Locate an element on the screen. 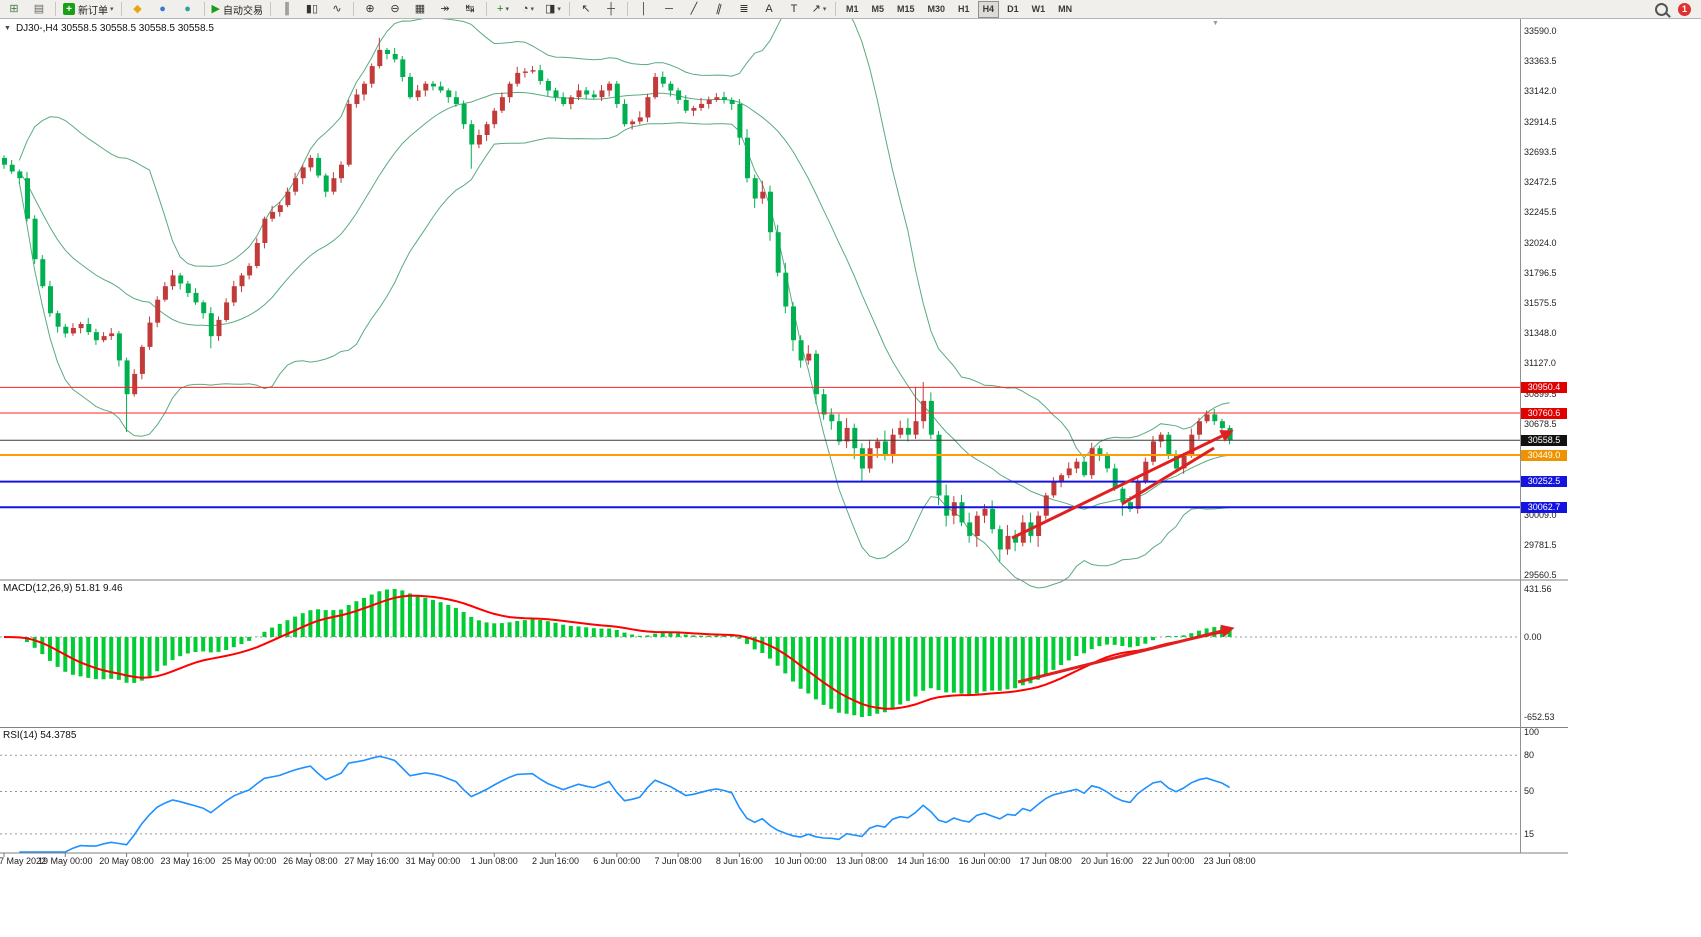 The height and width of the screenshot is (937, 1701). indicators-icon: + ▾ is located at coordinates (503, 9).